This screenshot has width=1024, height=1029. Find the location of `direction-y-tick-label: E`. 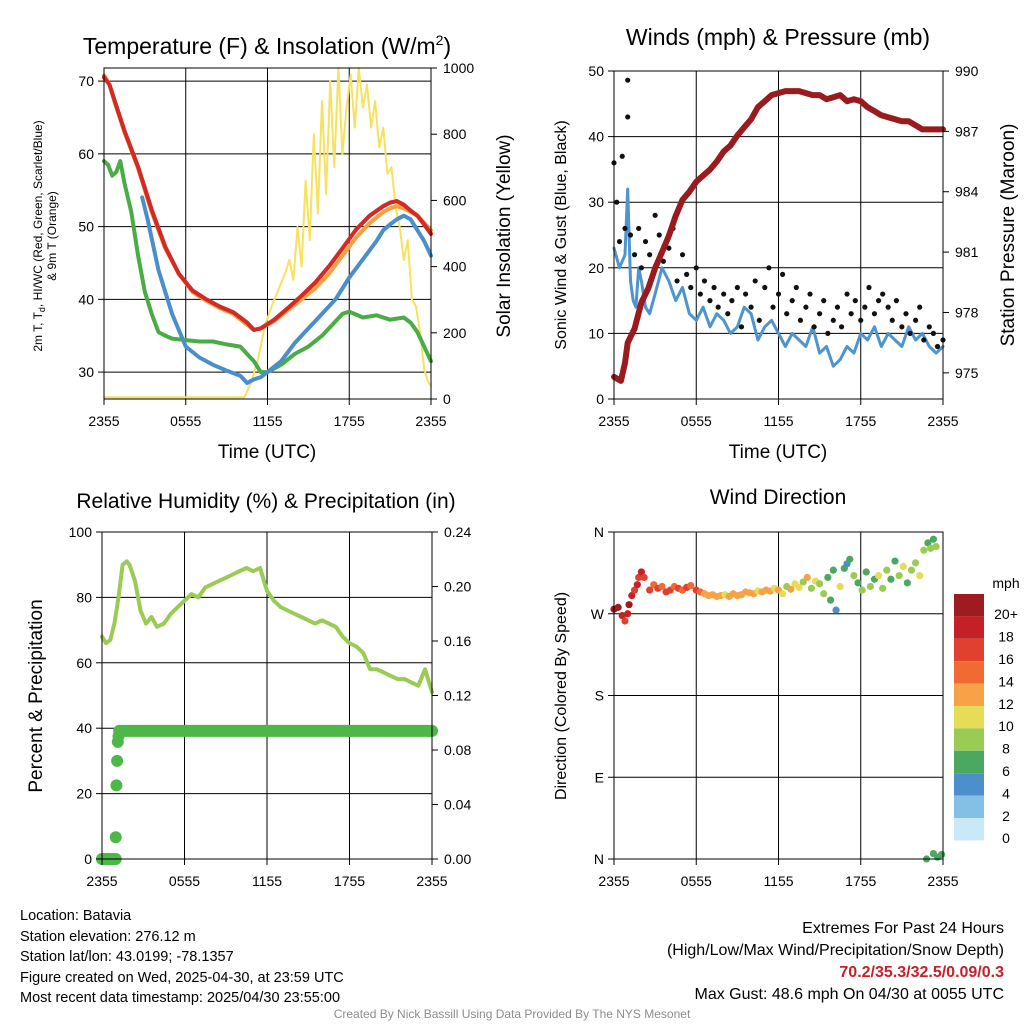

direction-y-tick-label: E is located at coordinates (599, 777).